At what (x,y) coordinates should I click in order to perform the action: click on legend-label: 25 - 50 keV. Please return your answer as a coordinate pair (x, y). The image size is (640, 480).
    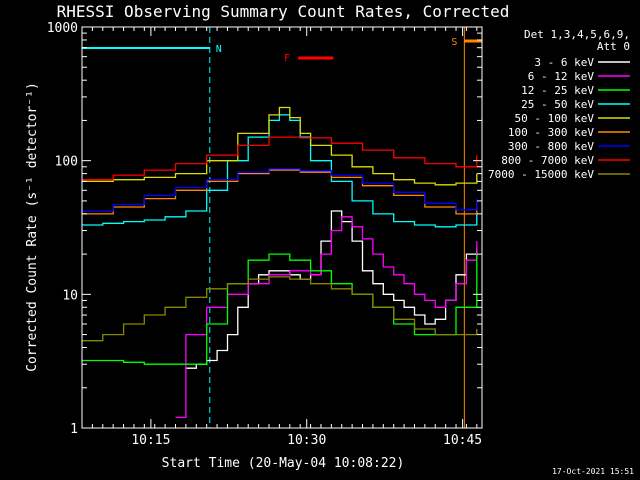
    Looking at the image, I should click on (557, 104).